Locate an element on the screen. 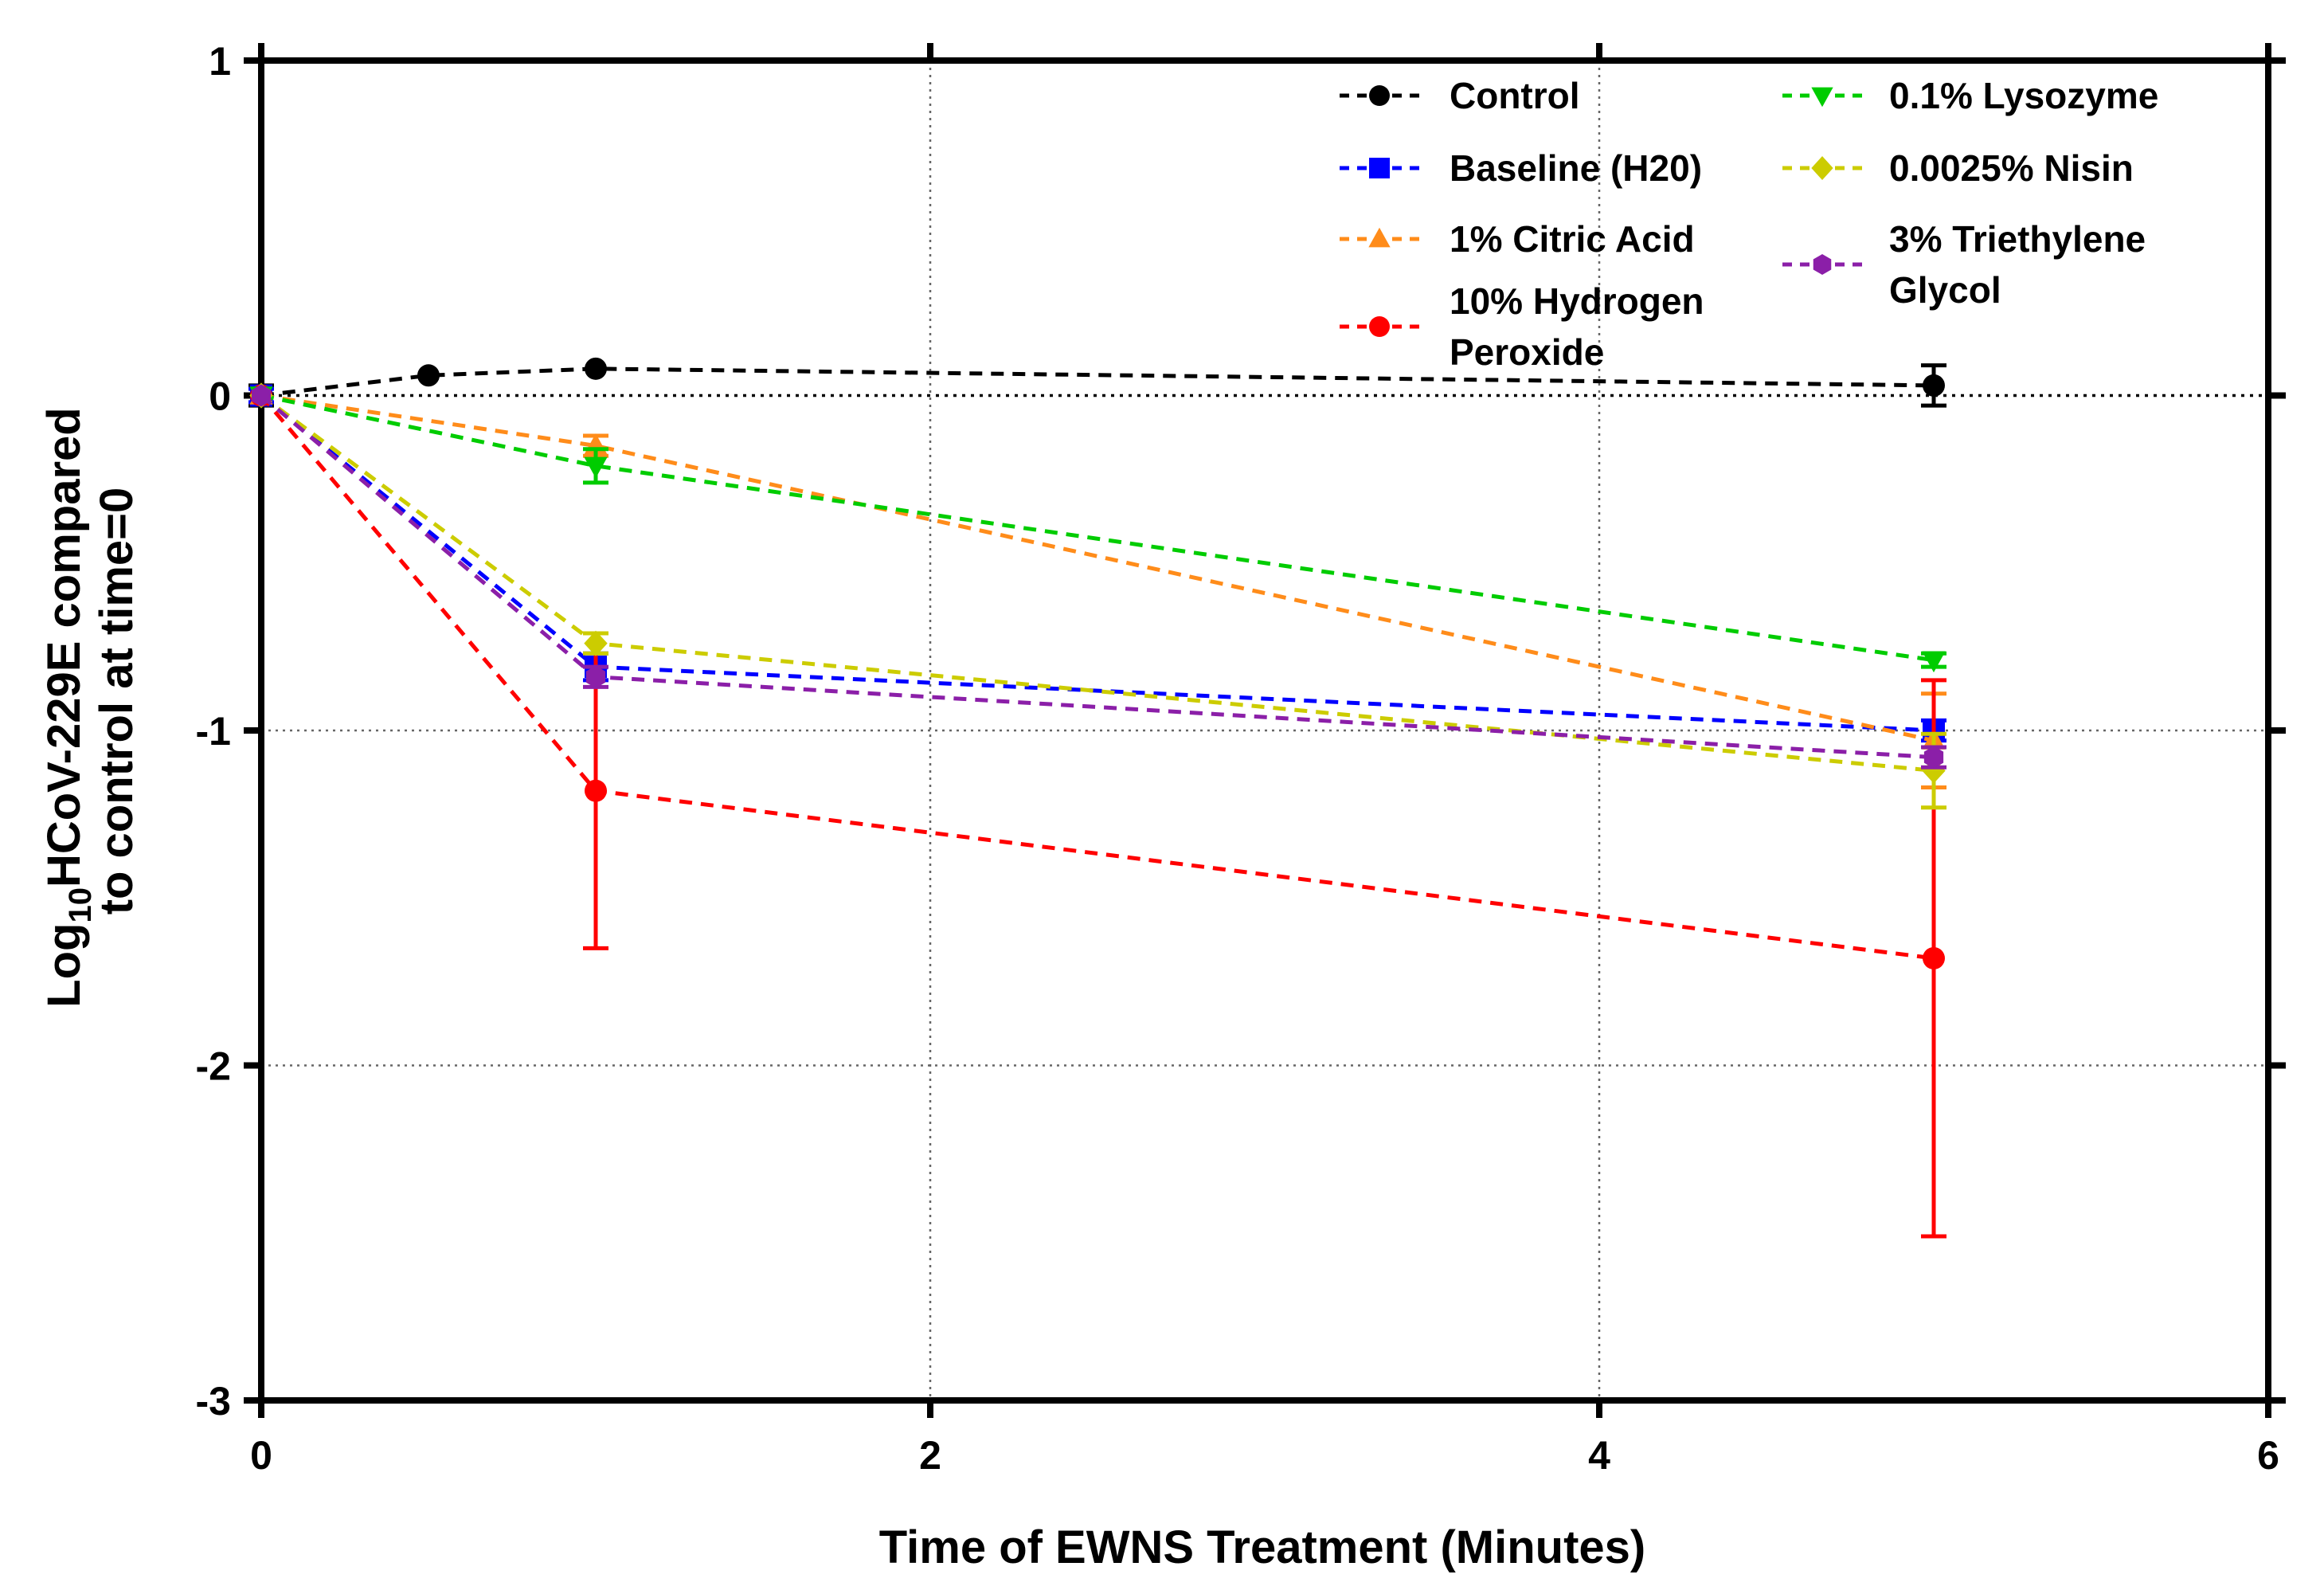 This screenshot has width=2324, height=1590. legend-label: 1% Citric Acid is located at coordinates (1572, 239).